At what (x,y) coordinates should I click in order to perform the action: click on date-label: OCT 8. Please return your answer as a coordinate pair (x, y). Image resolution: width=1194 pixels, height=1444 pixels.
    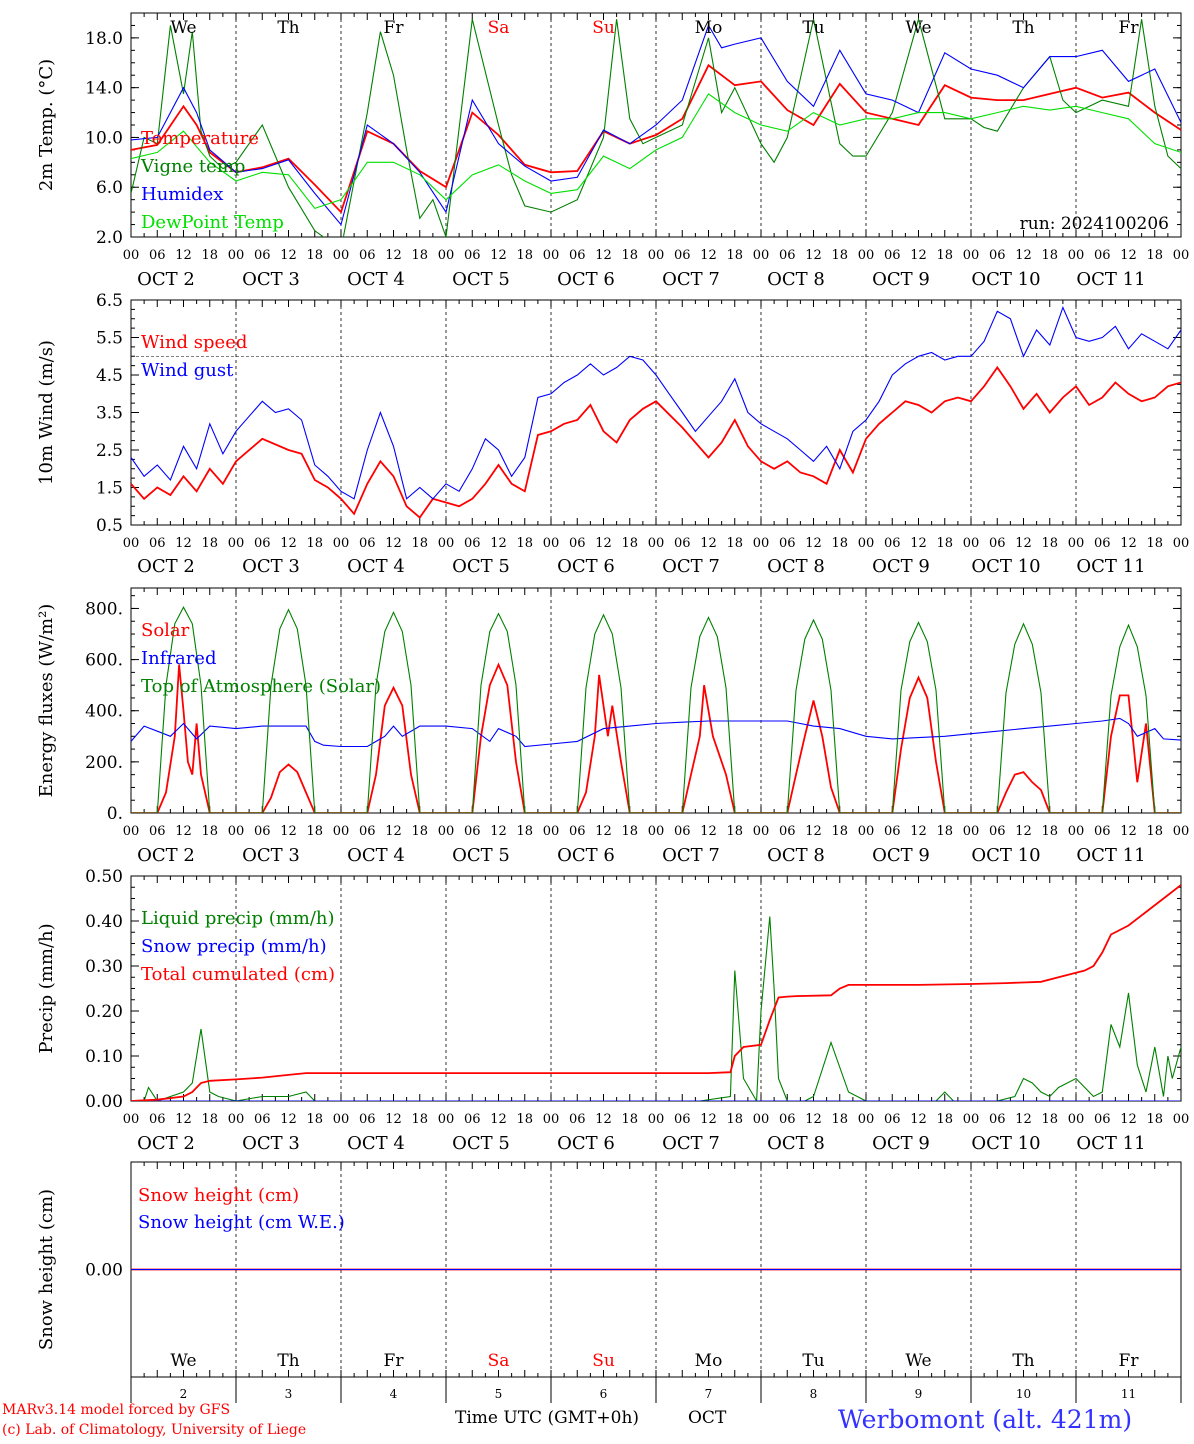
    Looking at the image, I should click on (796, 279).